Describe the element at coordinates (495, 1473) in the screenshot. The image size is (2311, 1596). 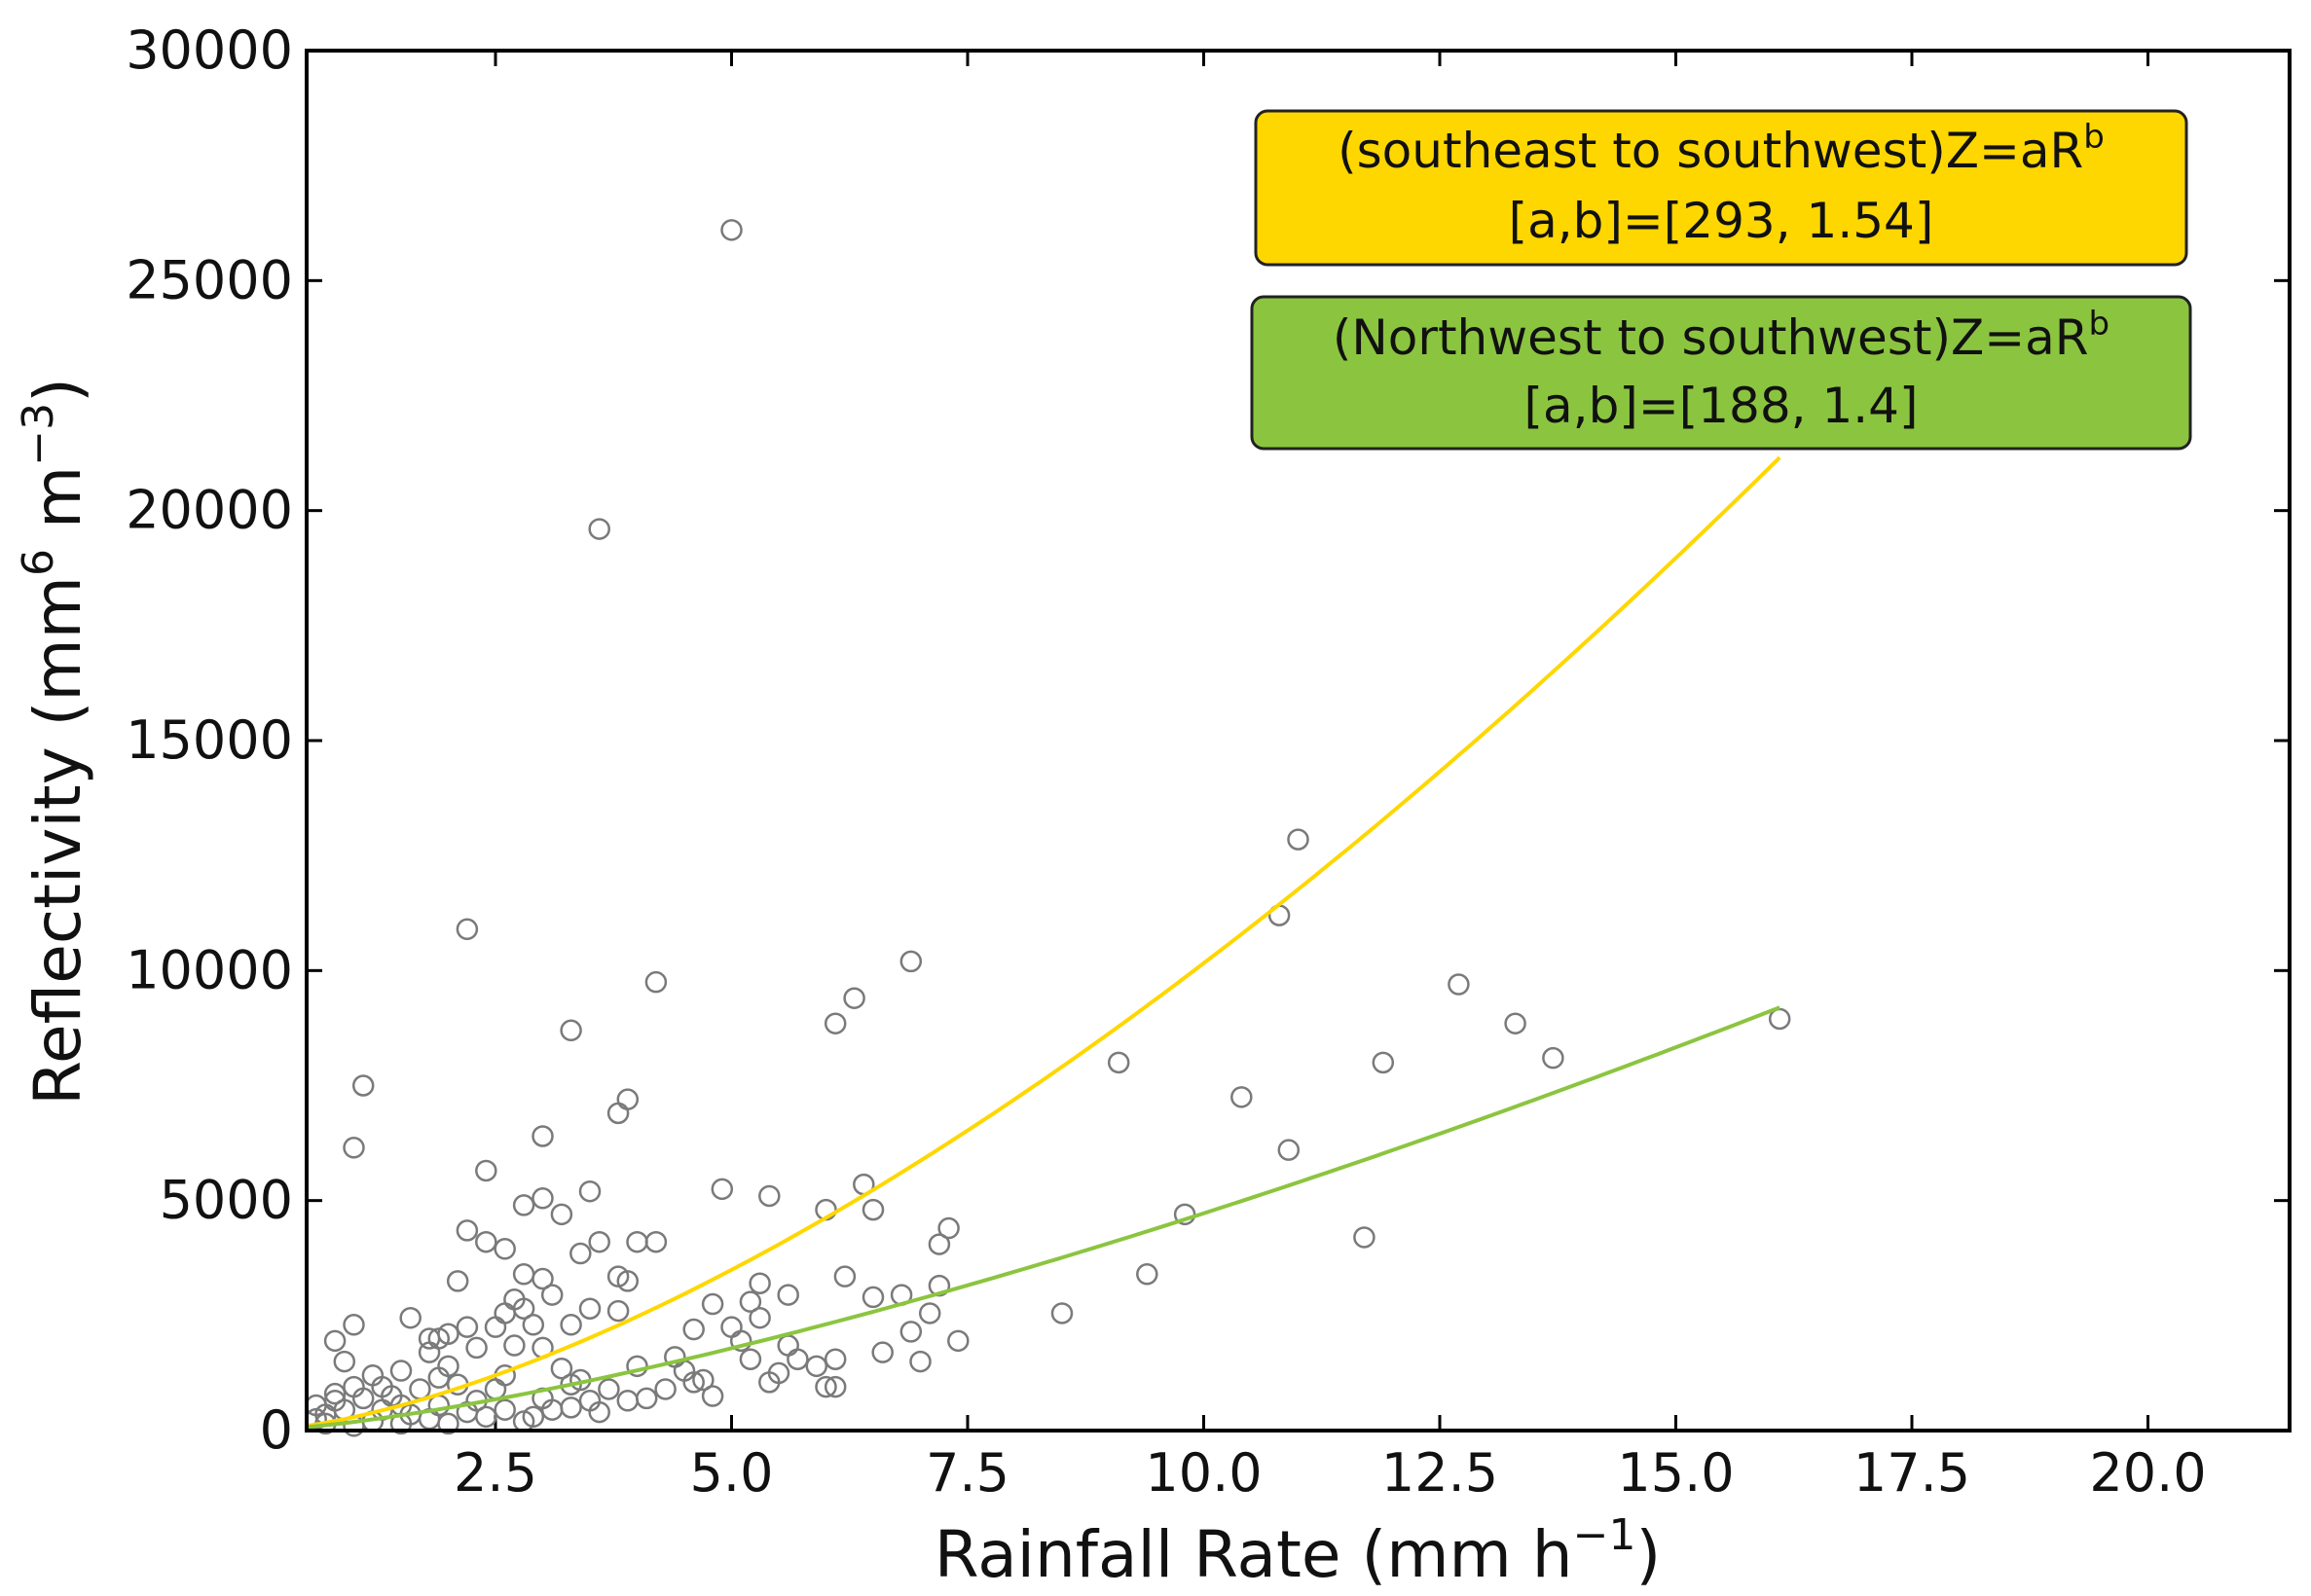
I see `x-tick-label: 2.5` at that location.